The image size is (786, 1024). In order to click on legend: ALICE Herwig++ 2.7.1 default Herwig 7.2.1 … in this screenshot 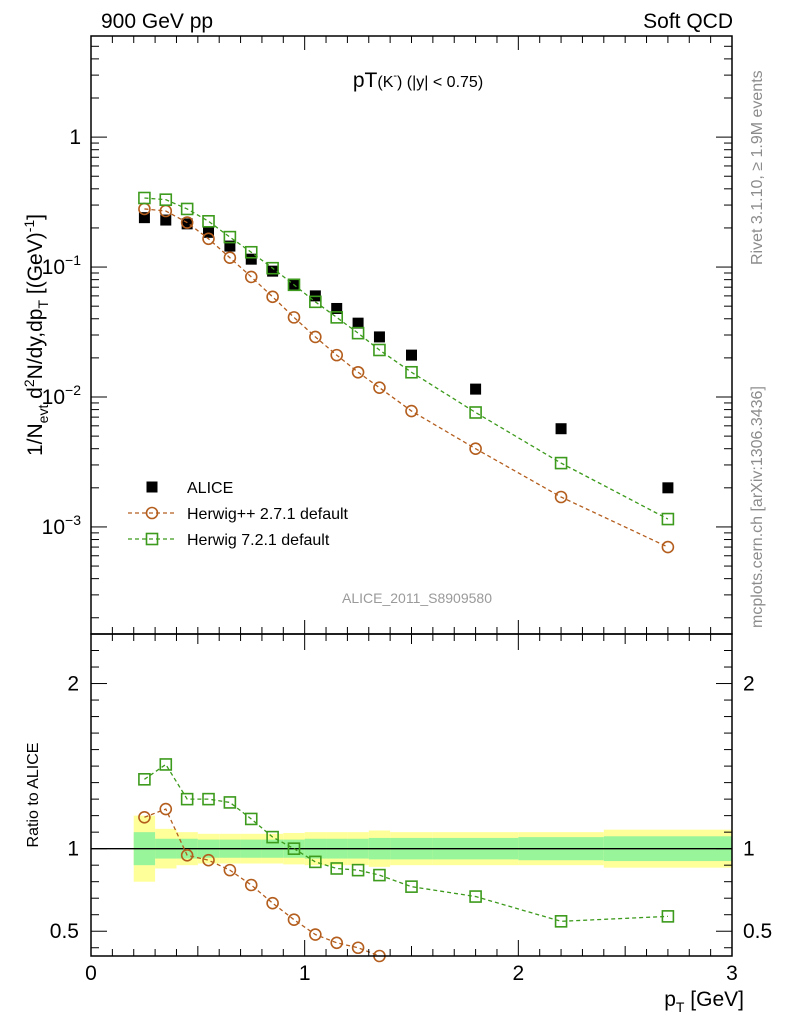, I will do `click(238, 514)`.